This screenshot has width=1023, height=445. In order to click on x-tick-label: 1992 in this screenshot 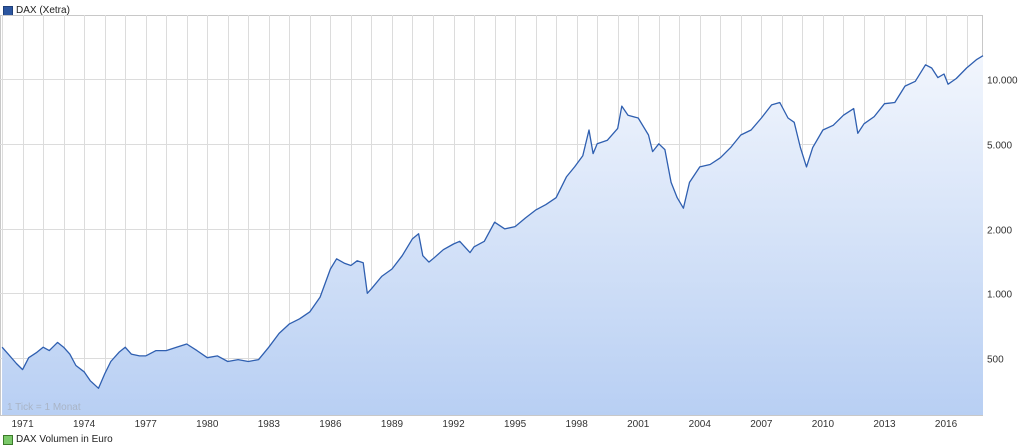, I will do `click(453, 424)`.